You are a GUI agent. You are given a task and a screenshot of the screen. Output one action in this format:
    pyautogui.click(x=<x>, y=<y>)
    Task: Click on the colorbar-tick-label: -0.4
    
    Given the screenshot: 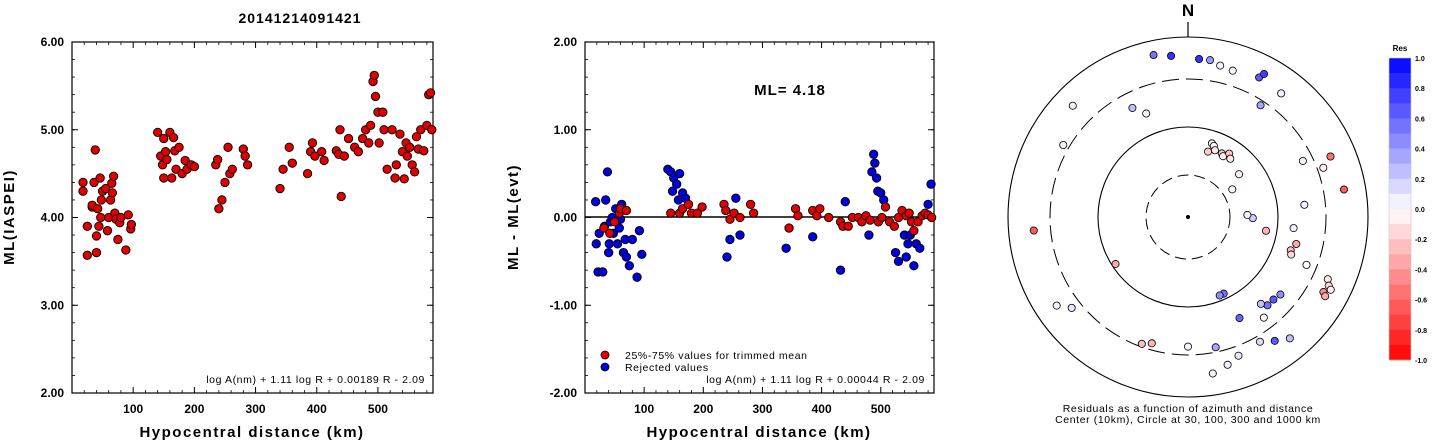 What is the action you would take?
    pyautogui.click(x=1421, y=270)
    